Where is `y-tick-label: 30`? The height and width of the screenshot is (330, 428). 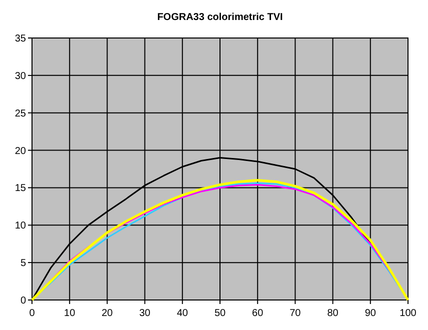 y-tick-label: 30 is located at coordinates (20, 76).